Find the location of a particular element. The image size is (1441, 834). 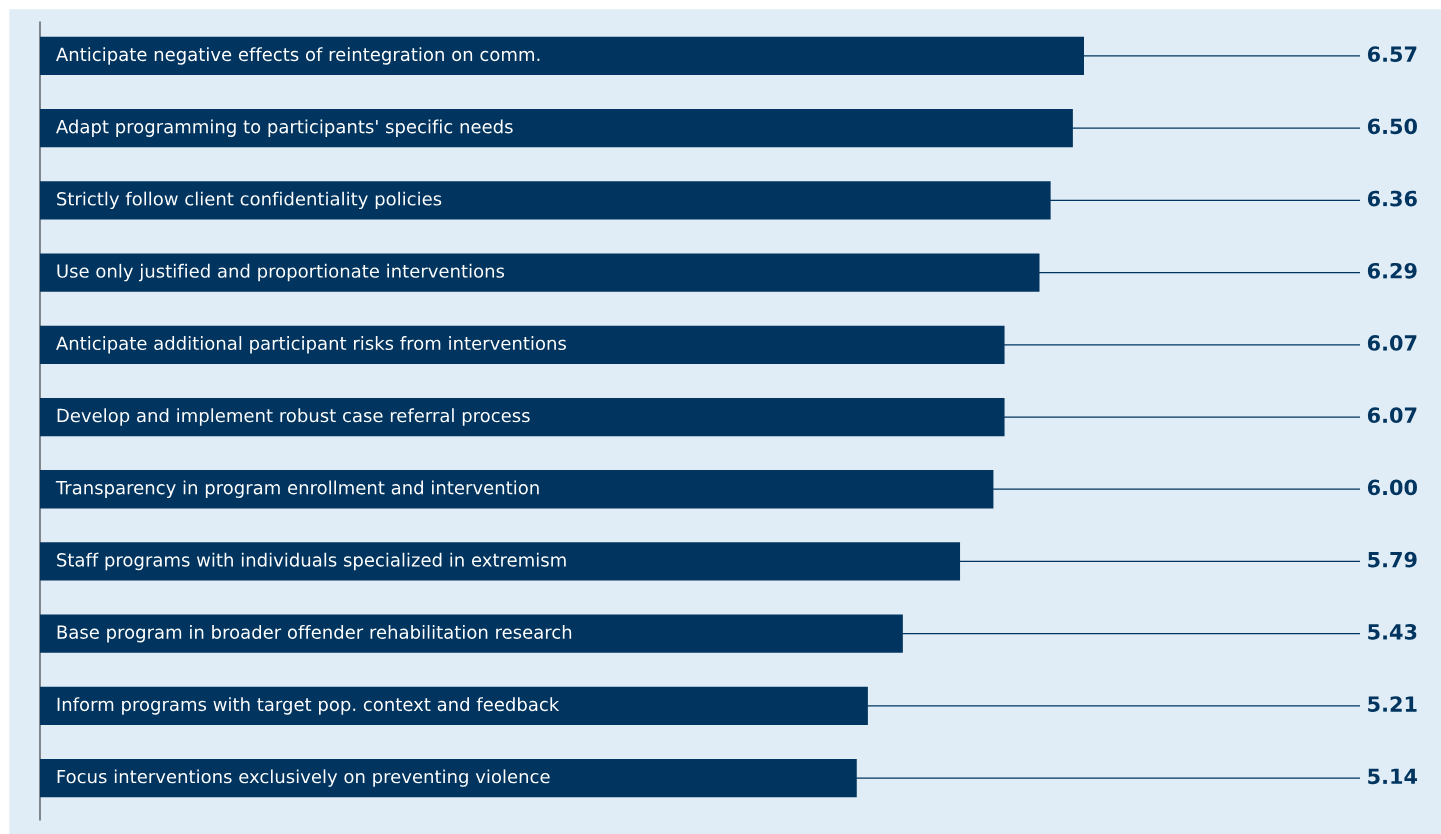

data-label: 5.43 is located at coordinates (1392, 631).